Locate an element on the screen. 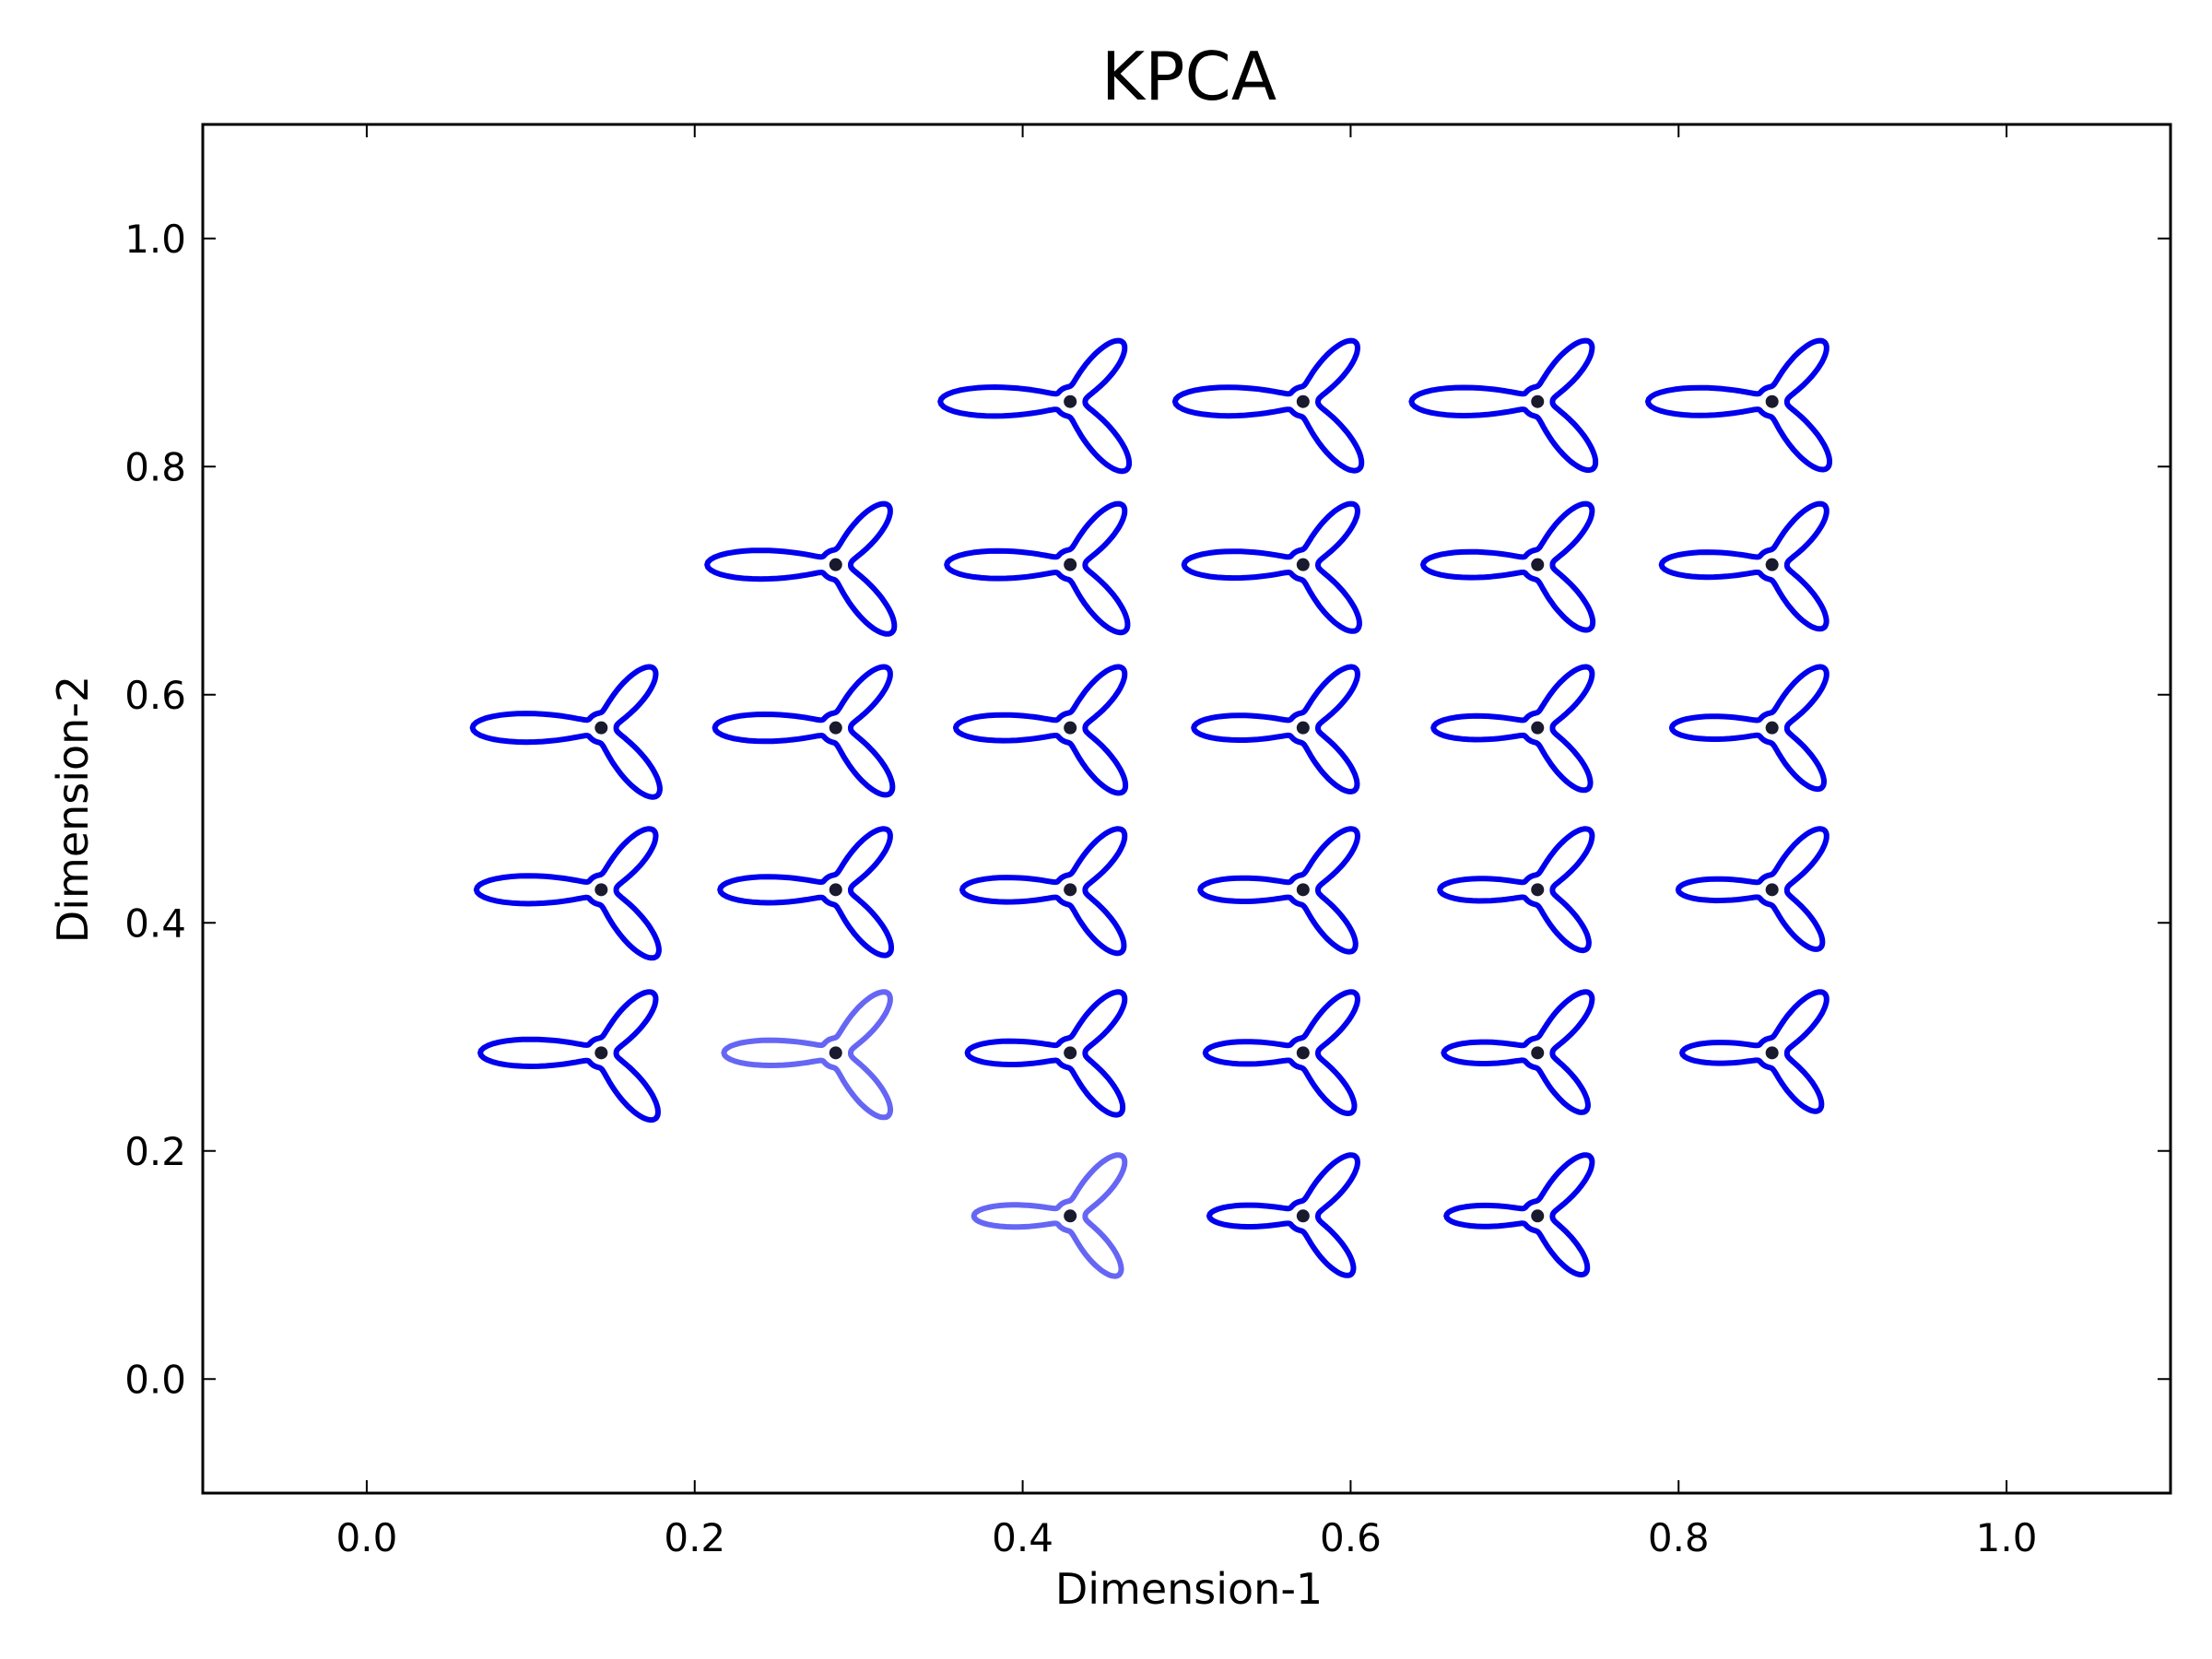  y-tick-label: 0.0 is located at coordinates (155, 1379).